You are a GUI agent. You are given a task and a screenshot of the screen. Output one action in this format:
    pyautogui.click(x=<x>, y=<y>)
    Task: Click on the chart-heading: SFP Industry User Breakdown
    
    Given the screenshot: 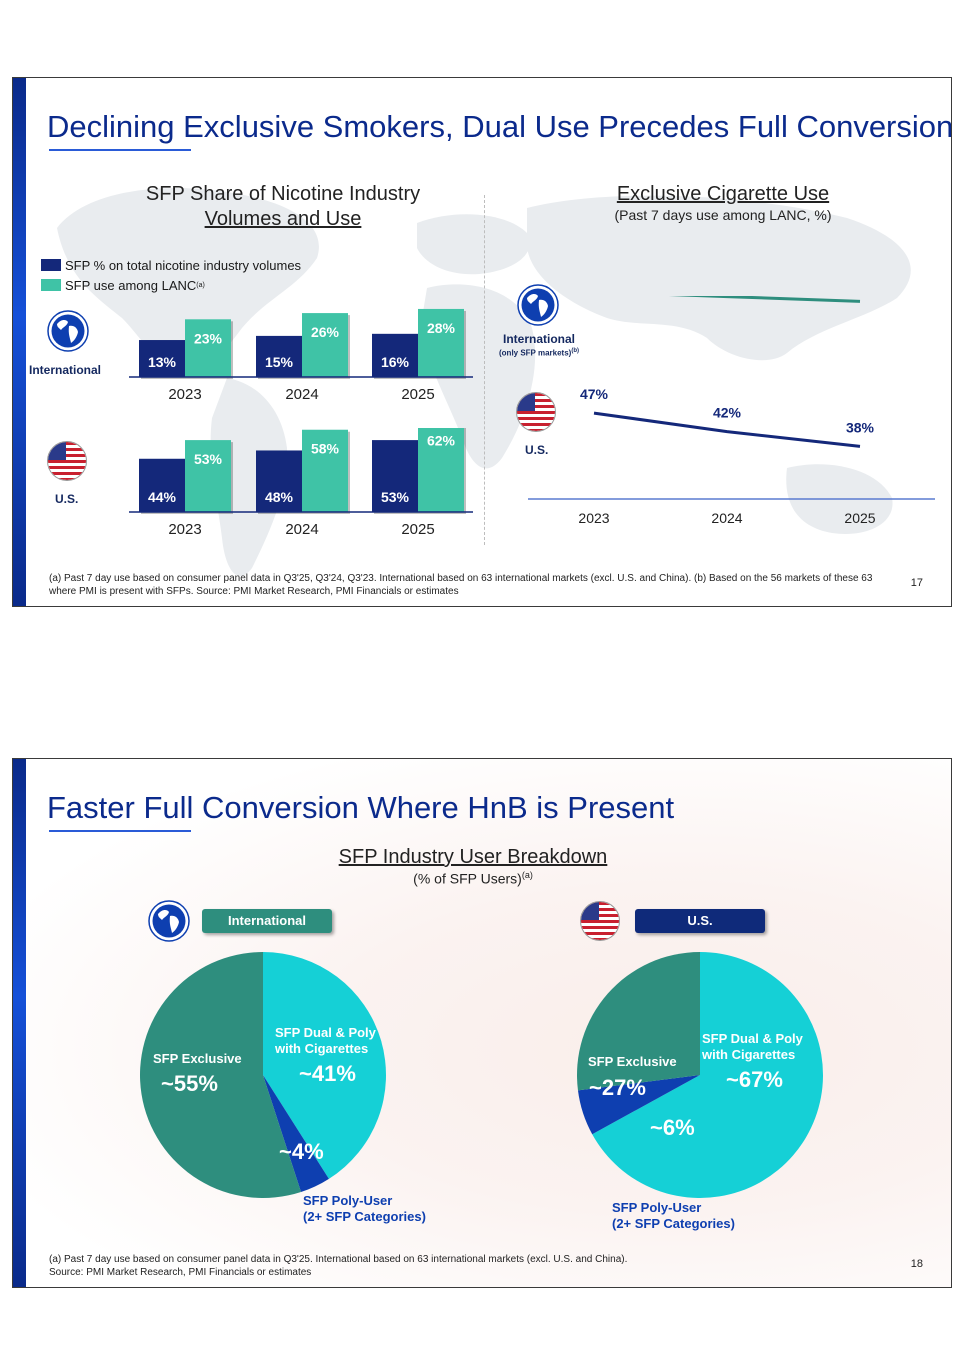 What is the action you would take?
    pyautogui.click(x=473, y=857)
    